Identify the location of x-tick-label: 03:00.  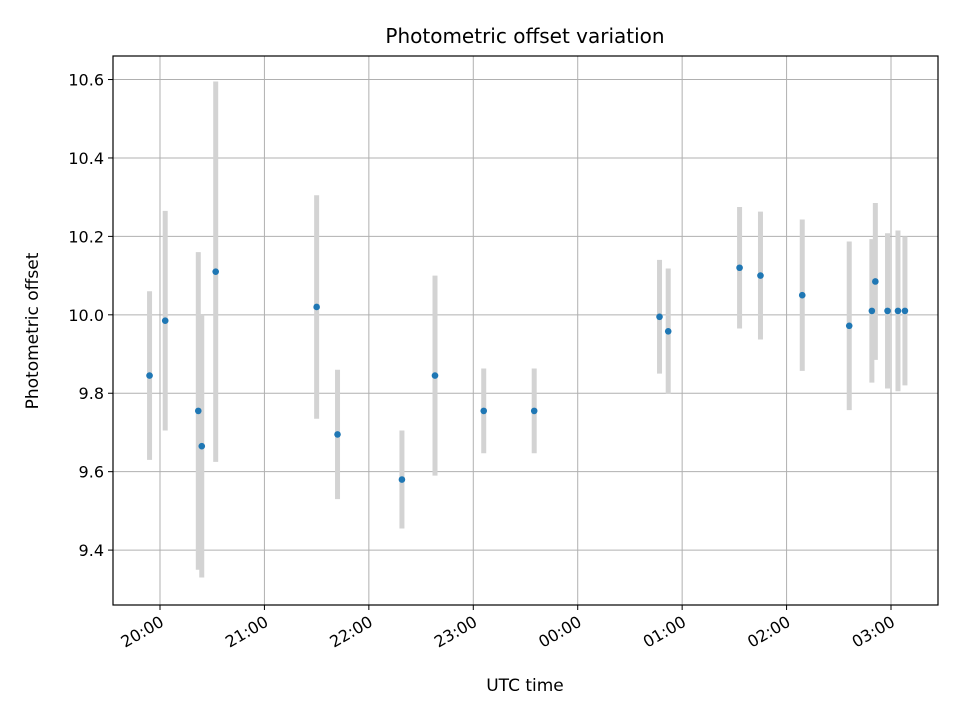
(873, 632).